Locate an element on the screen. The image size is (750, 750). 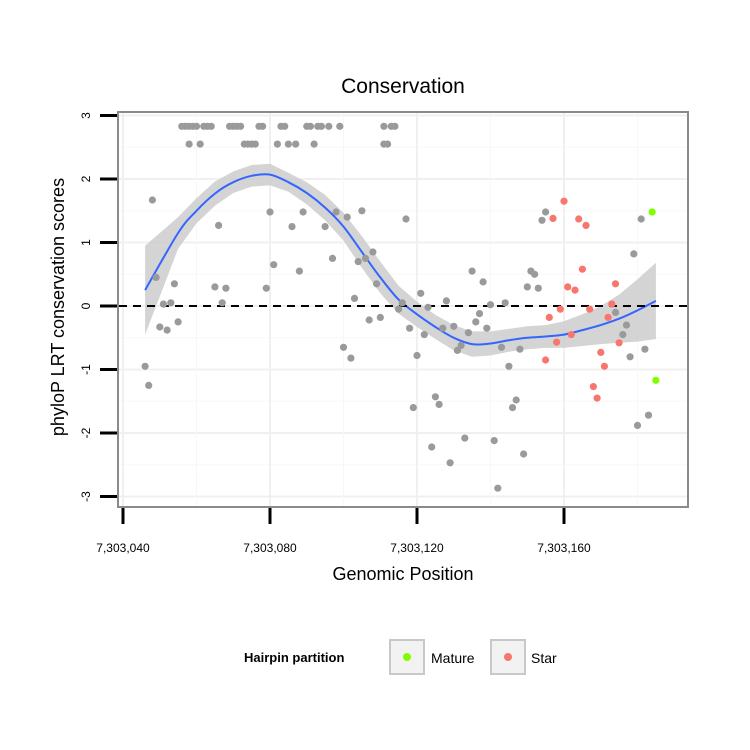
legend-label-star: Star is located at coordinates (544, 658).